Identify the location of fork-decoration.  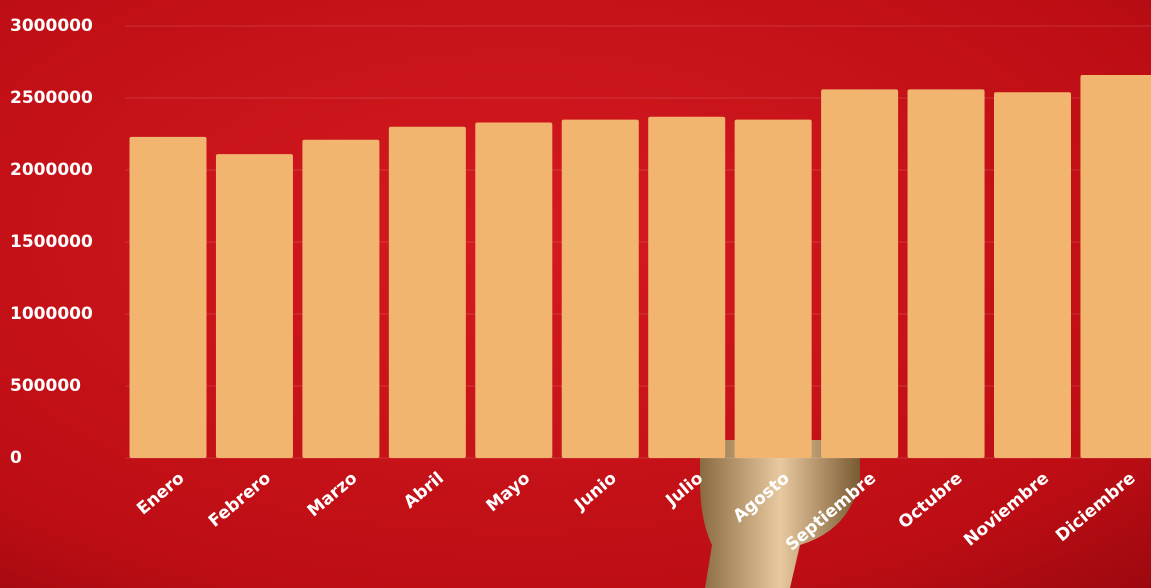
(780, 514).